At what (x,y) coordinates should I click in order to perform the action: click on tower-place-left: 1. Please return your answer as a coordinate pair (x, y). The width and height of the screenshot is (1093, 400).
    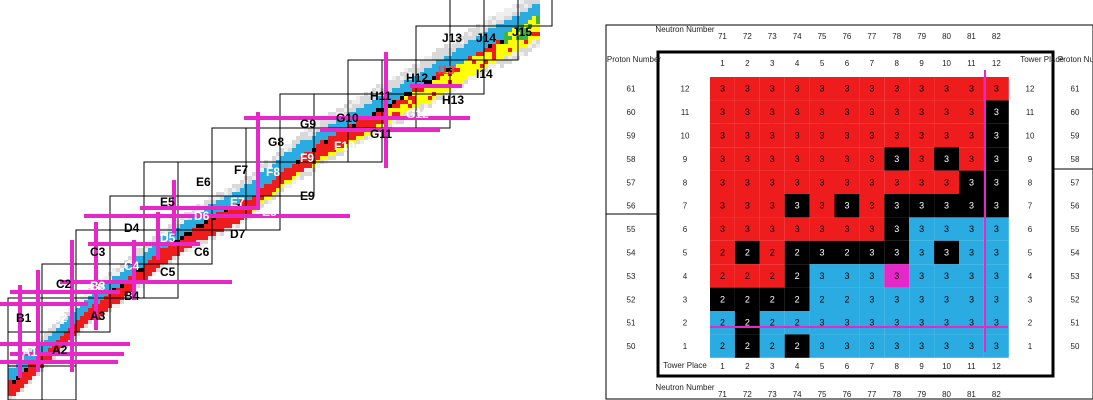
    Looking at the image, I should click on (685, 346).